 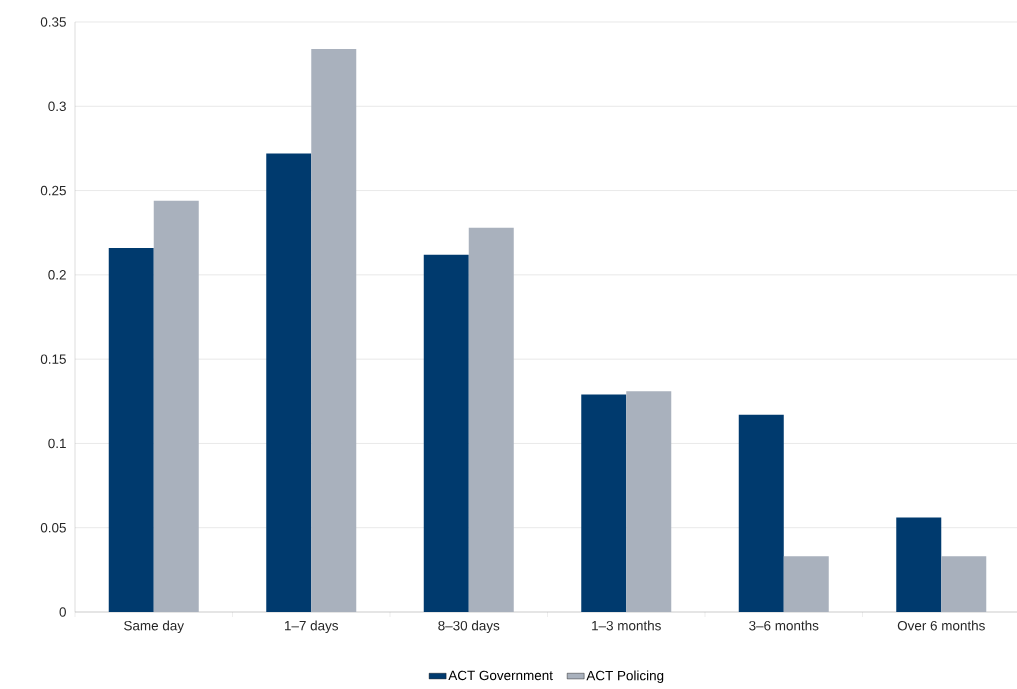 What do you see at coordinates (57, 106) in the screenshot?
I see `y-tick-label: 0.3` at bounding box center [57, 106].